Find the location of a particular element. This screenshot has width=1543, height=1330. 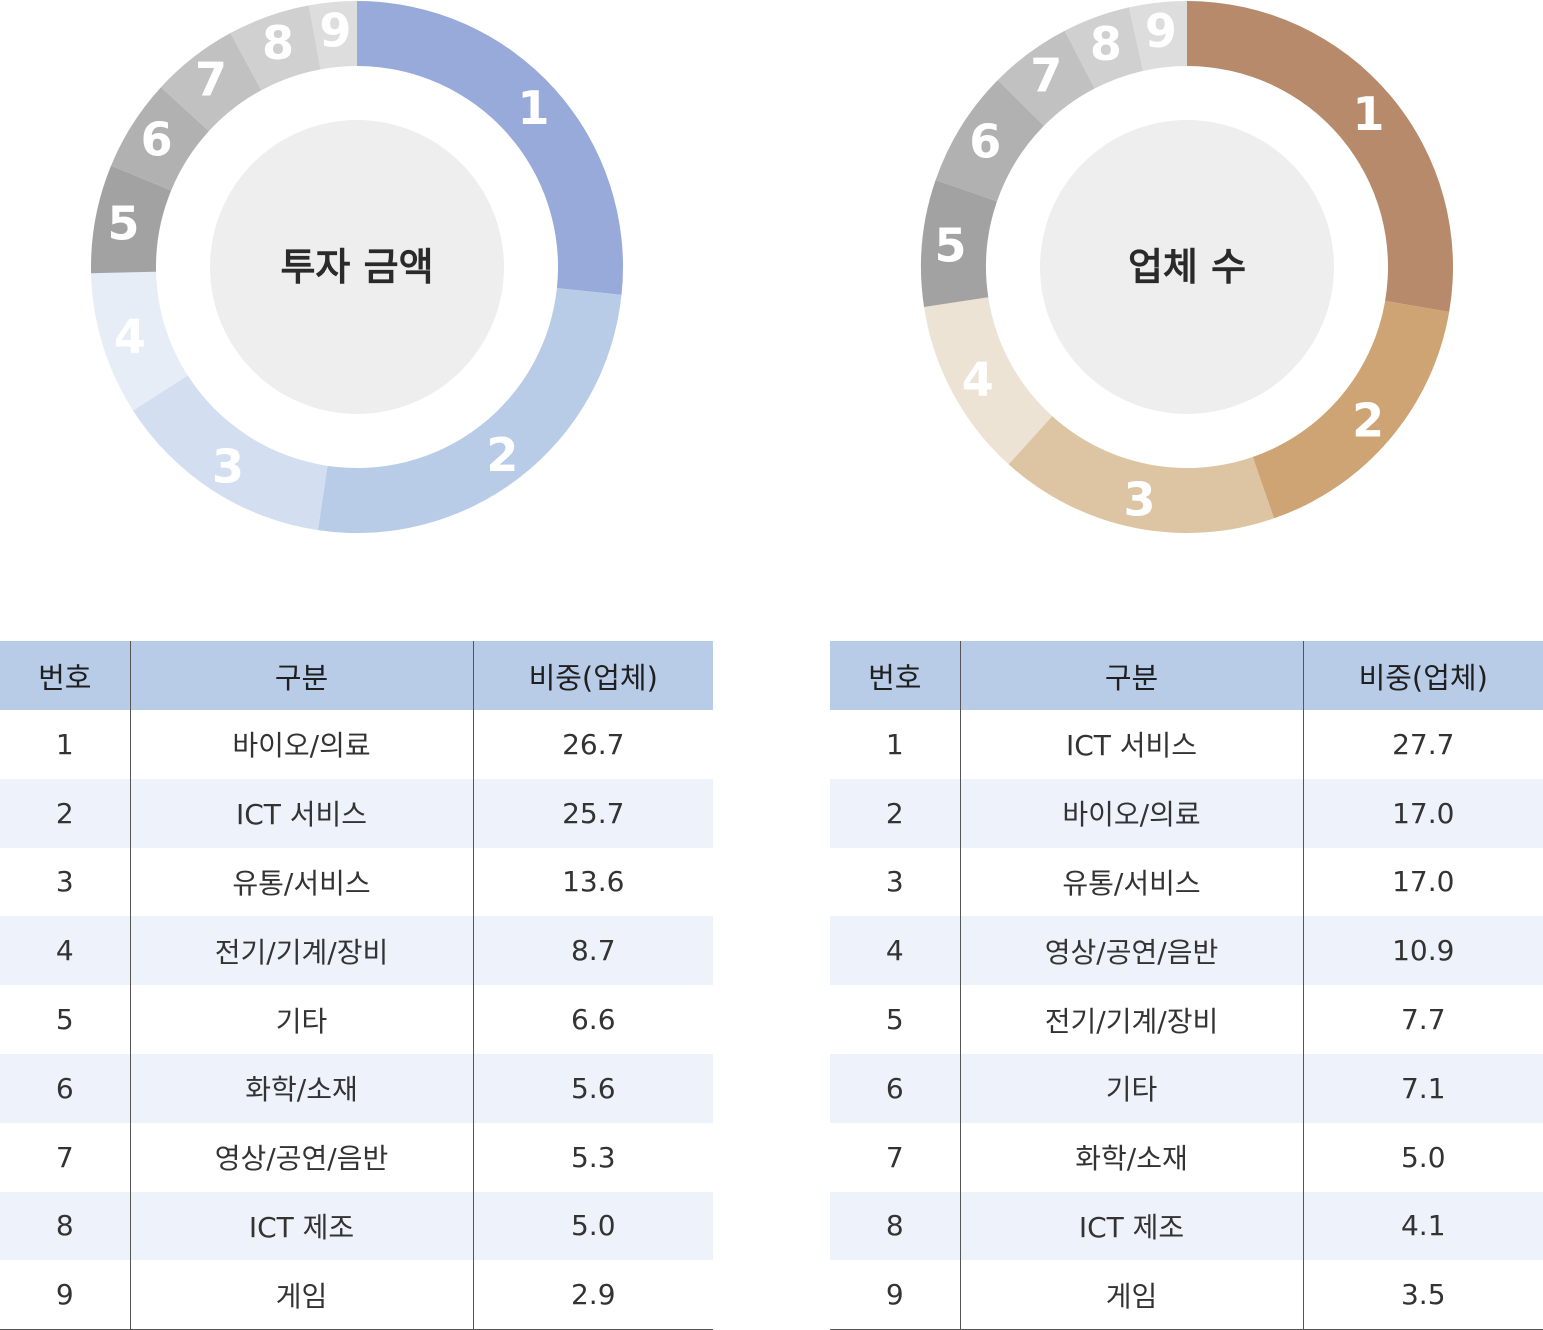

table-row: 1 ICT 서비스 27.7 is located at coordinates (1186, 744).